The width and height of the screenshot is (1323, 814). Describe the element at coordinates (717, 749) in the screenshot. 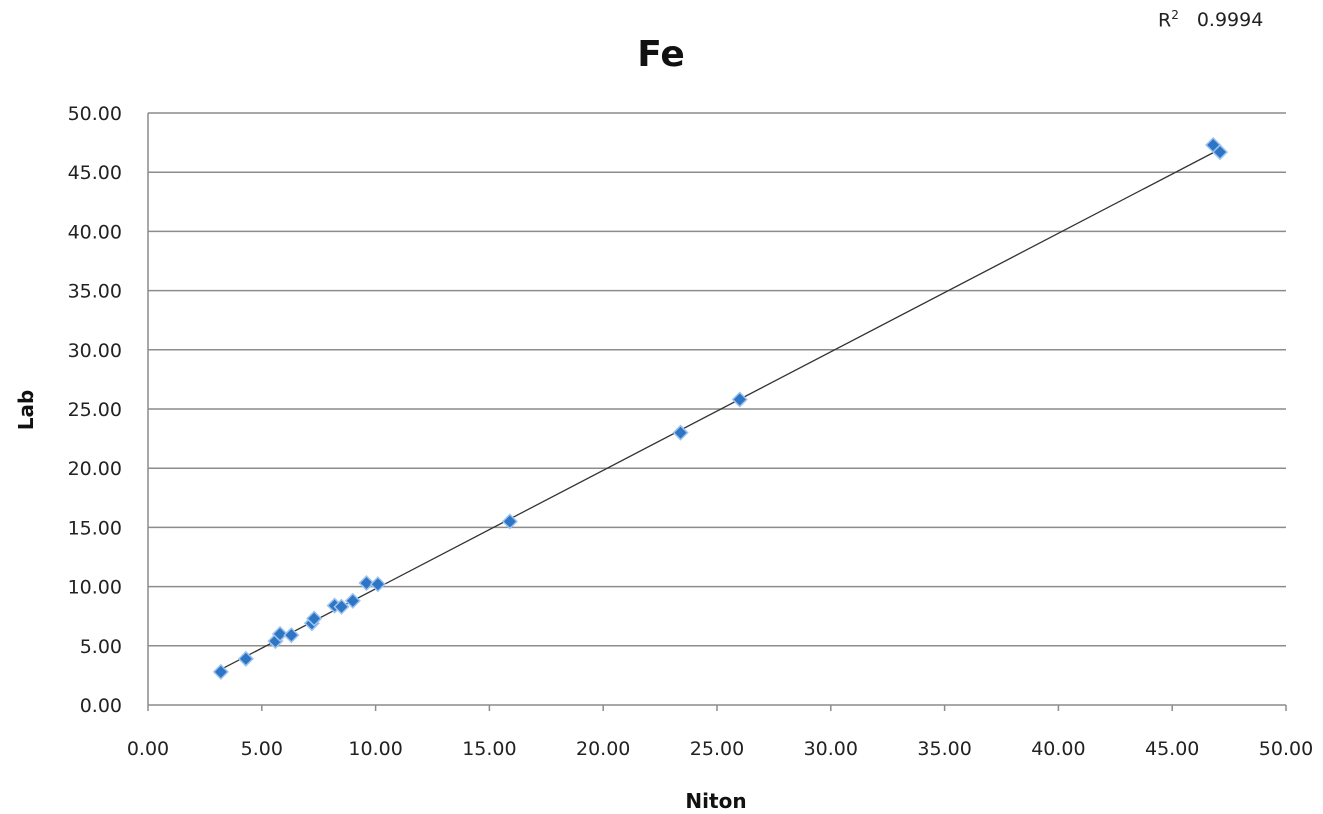

I see `x-tick-label: 25.00` at that location.